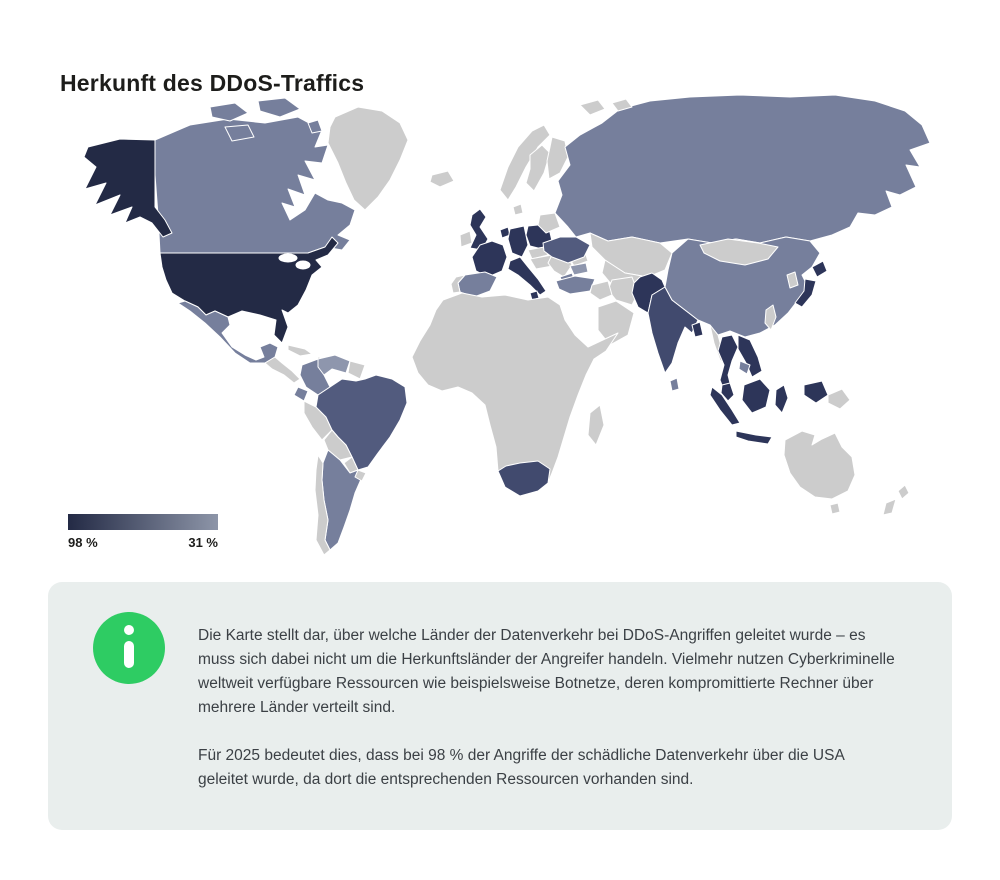 The height and width of the screenshot is (880, 1000). What do you see at coordinates (750, 356) in the screenshot?
I see `country-vietnam` at bounding box center [750, 356].